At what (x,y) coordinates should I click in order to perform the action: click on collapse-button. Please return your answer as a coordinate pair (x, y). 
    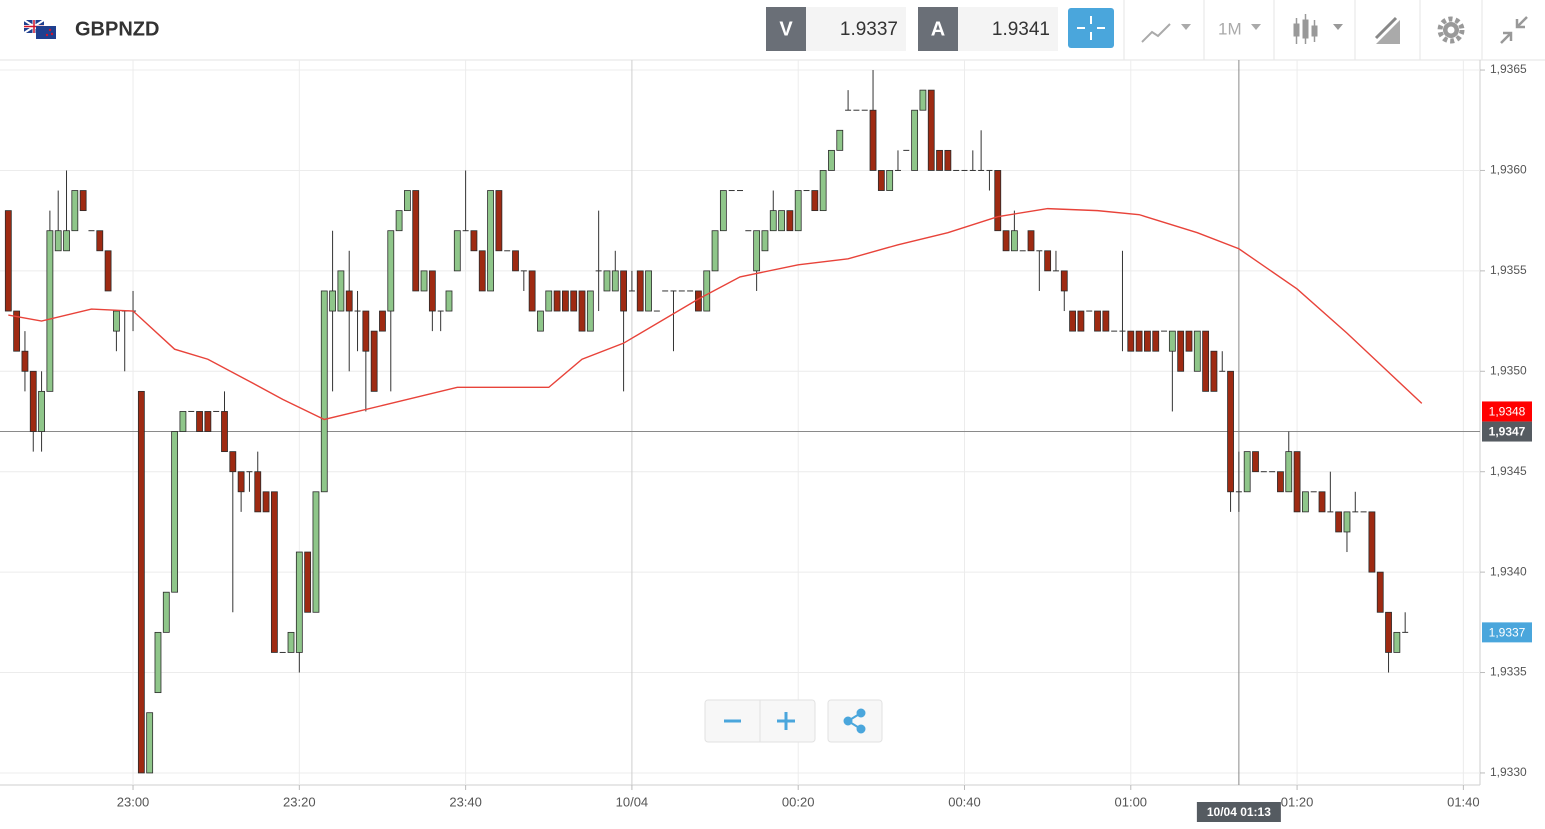
    Looking at the image, I should click on (1514, 30).